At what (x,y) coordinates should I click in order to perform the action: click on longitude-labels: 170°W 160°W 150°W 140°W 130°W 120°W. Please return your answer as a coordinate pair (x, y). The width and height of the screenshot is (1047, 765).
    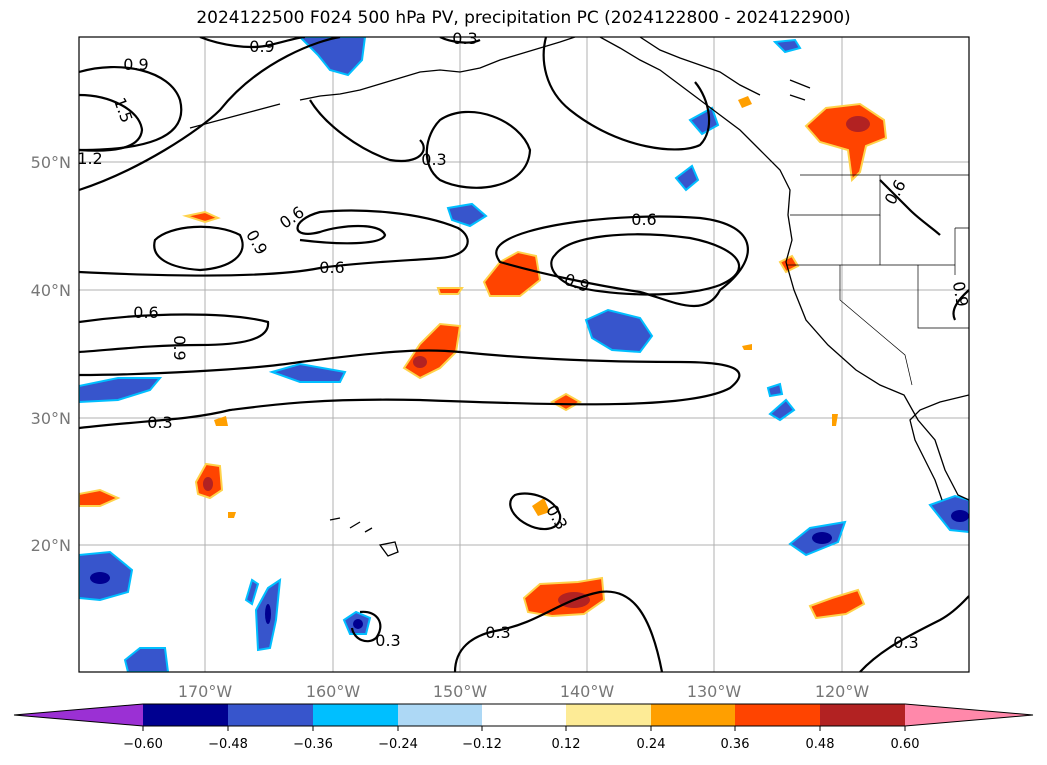
    Looking at the image, I should click on (524, 691).